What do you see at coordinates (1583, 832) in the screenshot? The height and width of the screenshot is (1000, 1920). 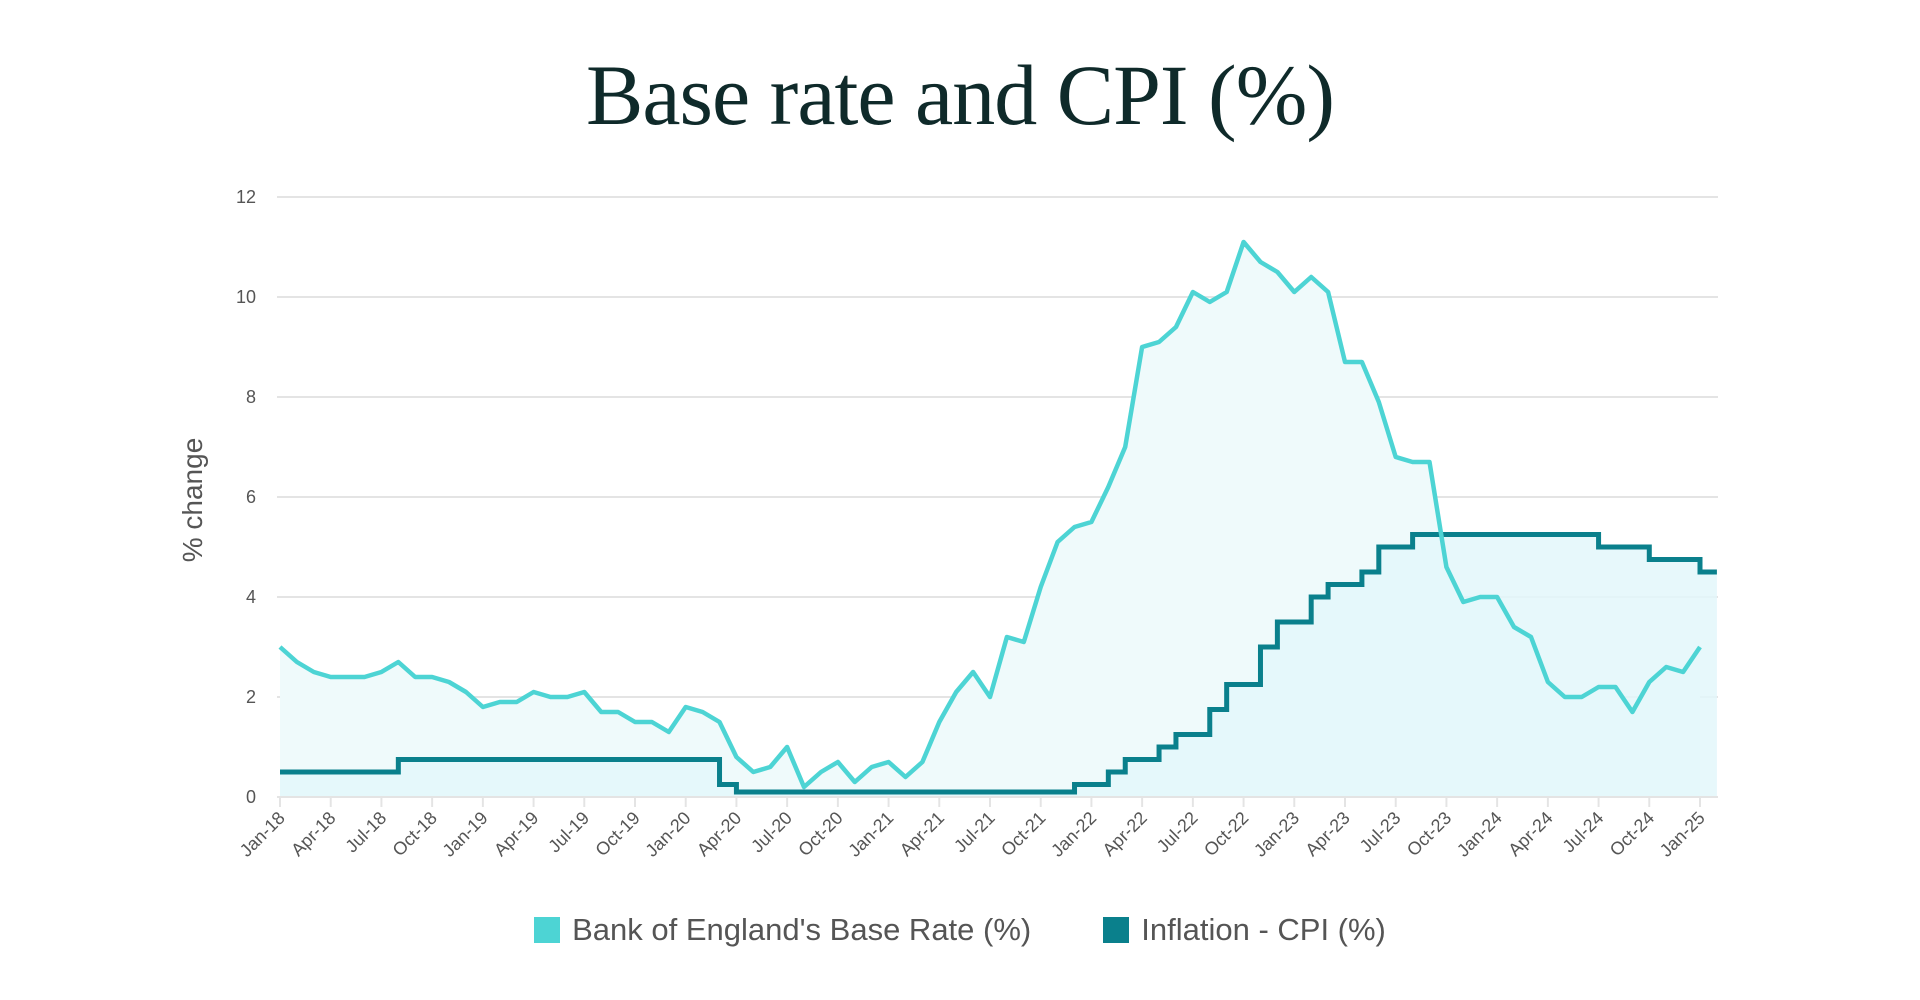 I see `x-tick-label: Jul-24` at bounding box center [1583, 832].